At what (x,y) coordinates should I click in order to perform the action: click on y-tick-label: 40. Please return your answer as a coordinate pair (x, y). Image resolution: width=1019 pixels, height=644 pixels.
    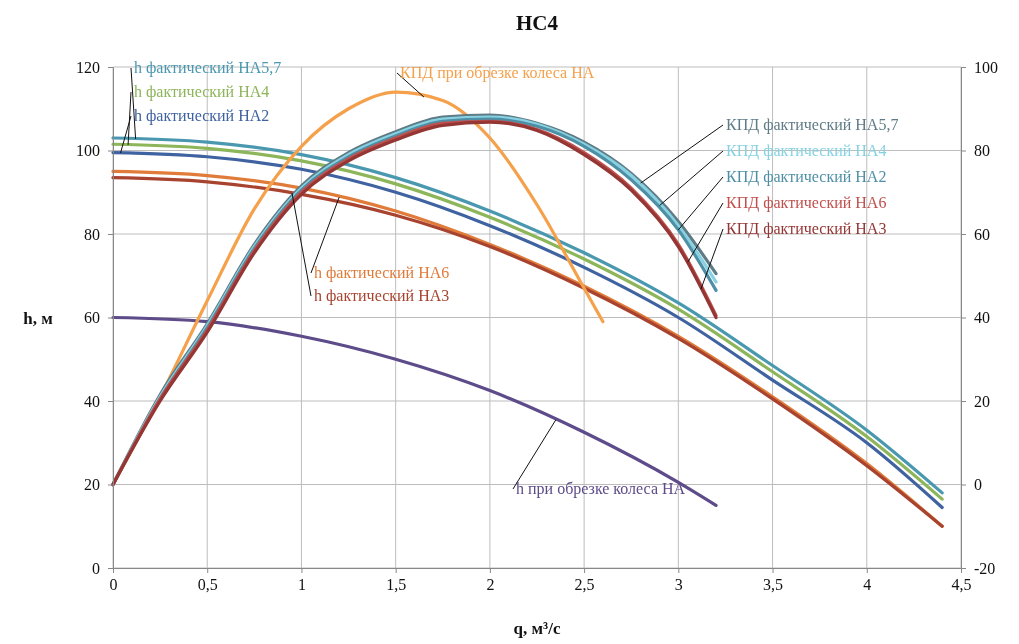
    Looking at the image, I should click on (92, 401).